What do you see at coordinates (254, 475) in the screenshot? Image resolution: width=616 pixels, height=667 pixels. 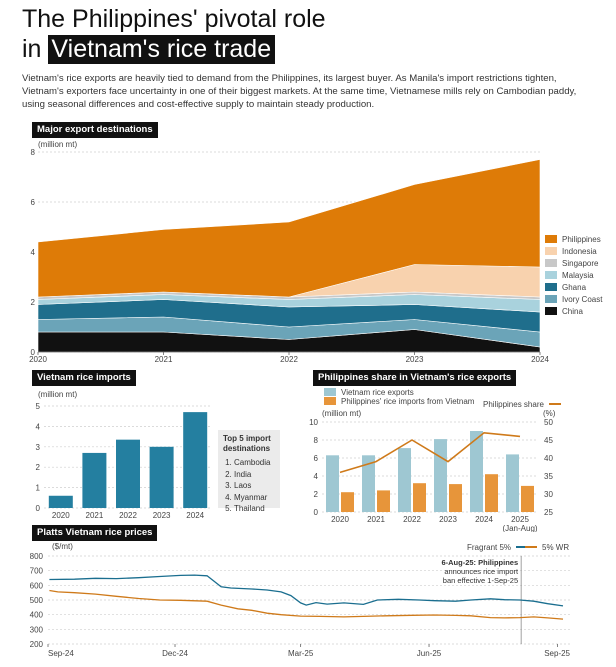 I see `top5-item: India` at bounding box center [254, 475].